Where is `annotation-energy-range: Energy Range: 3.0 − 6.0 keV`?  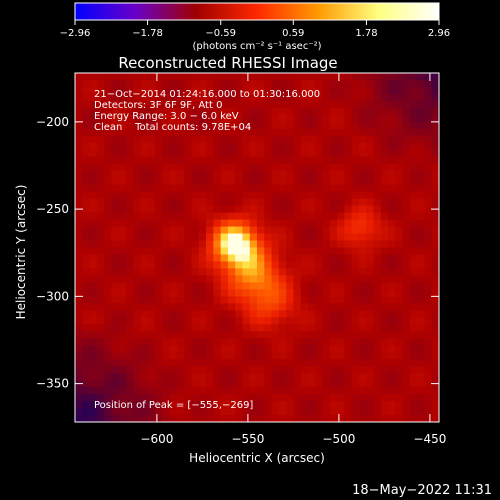
annotation-energy-range: Energy Range: 3.0 − 6.0 keV is located at coordinates (166, 116).